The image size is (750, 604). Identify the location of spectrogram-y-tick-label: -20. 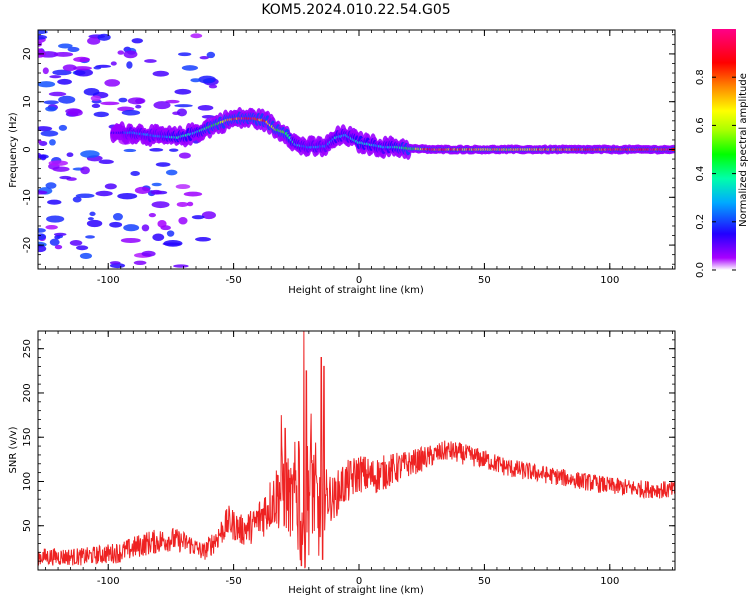
(27, 245).